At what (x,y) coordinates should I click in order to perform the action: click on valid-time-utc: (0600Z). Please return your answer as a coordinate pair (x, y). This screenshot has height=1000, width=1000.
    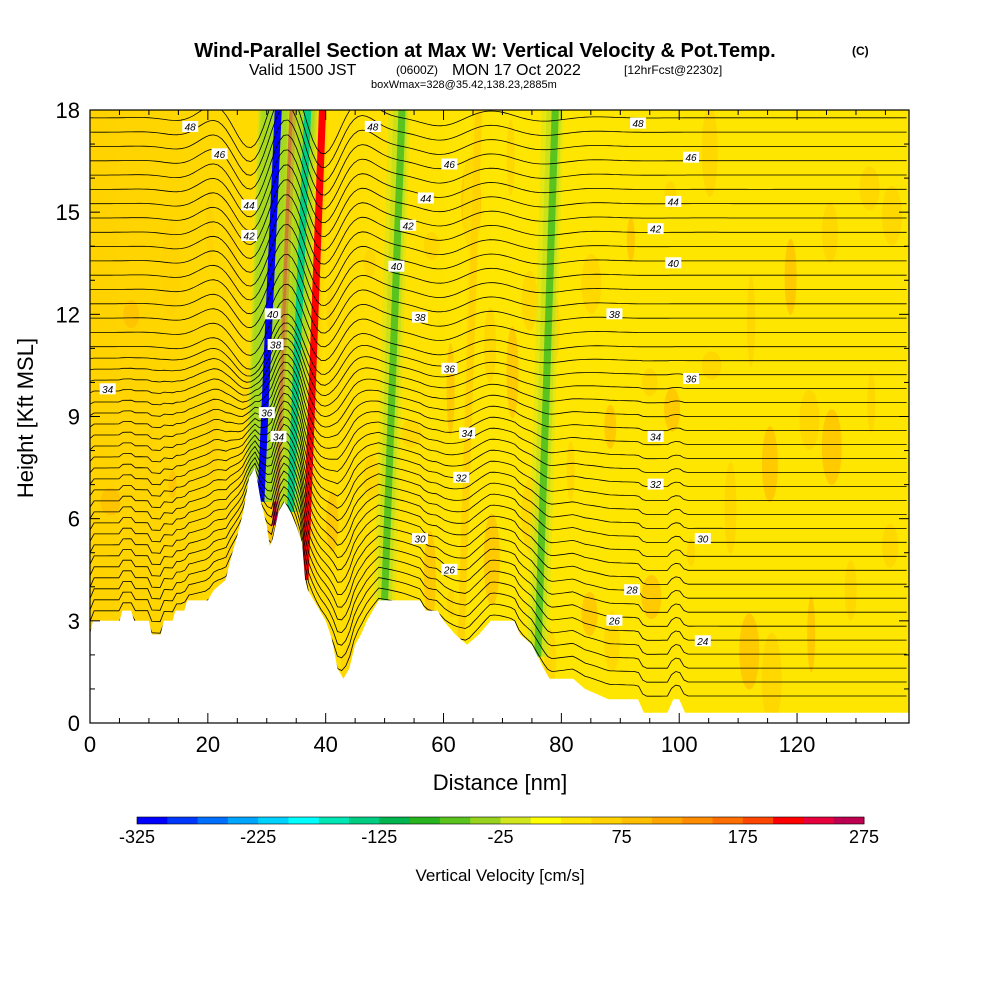
    Looking at the image, I should click on (417, 70).